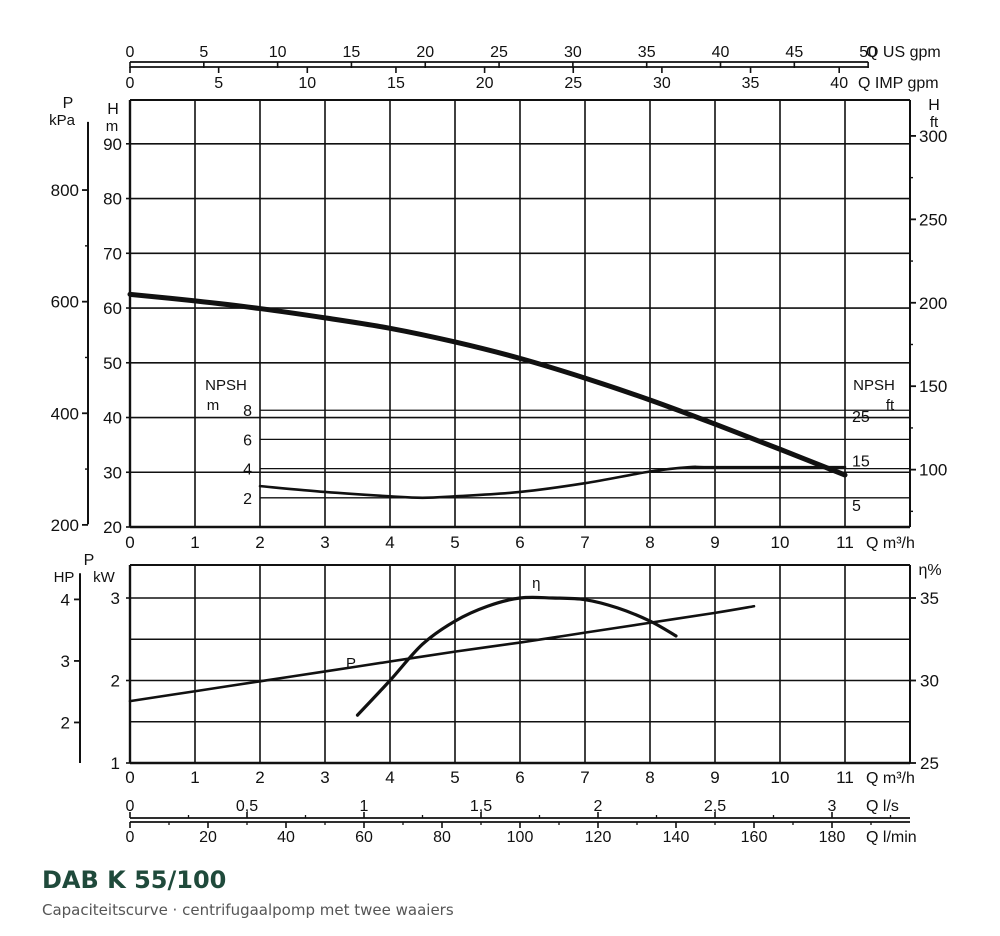 This screenshot has height=936, width=1000. What do you see at coordinates (519, 542) in the screenshot?
I see `q-m3h-upper-tick-label: 6` at bounding box center [519, 542].